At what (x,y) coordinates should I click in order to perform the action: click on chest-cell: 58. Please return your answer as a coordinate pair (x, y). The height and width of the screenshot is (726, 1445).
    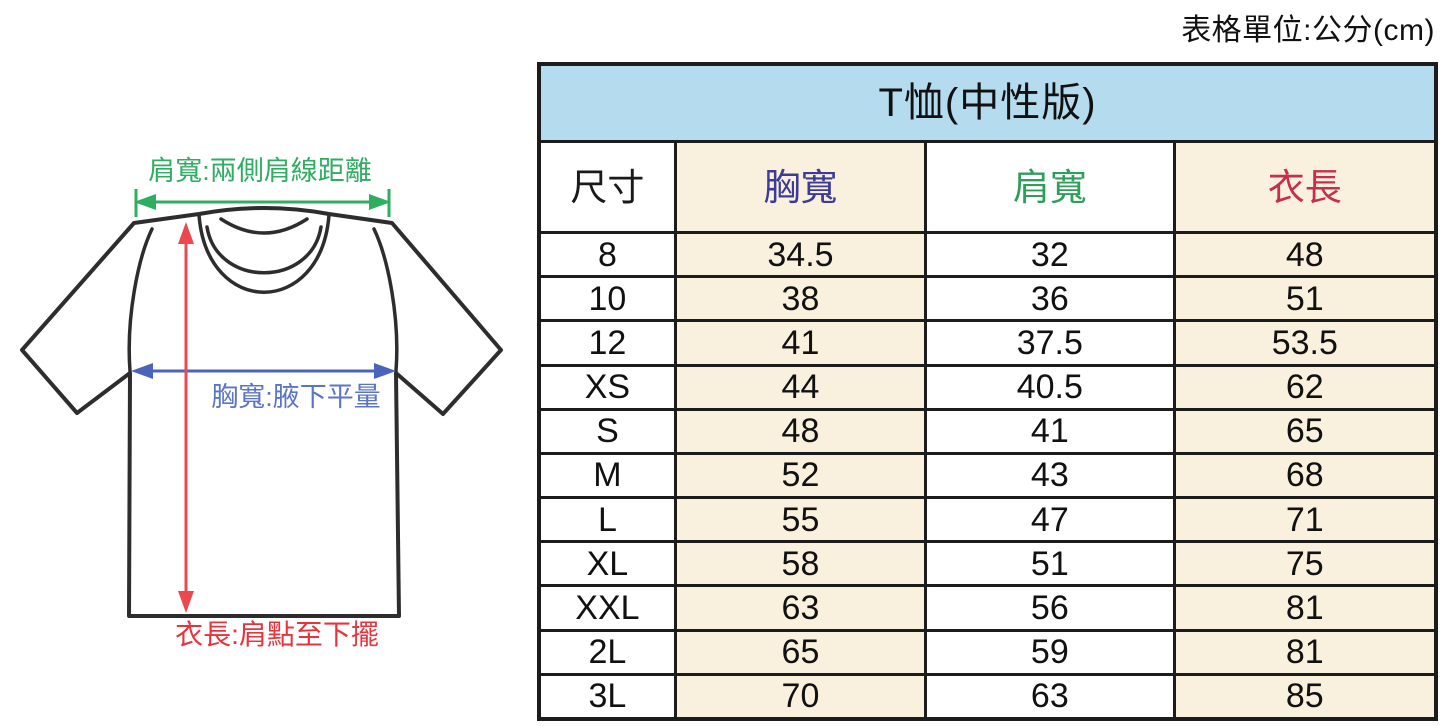
    Looking at the image, I should click on (800, 564).